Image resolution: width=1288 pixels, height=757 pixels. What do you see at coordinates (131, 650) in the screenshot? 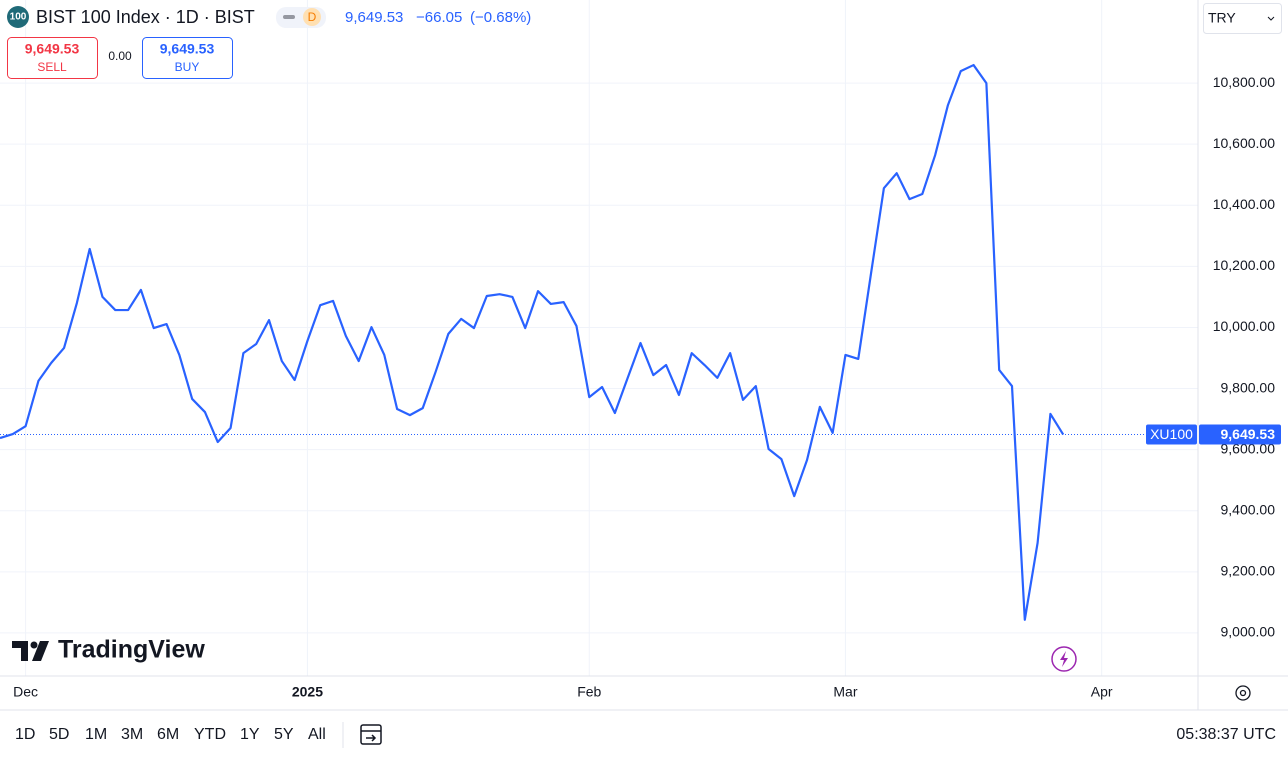
I see `logo-text: TradingView` at bounding box center [131, 650].